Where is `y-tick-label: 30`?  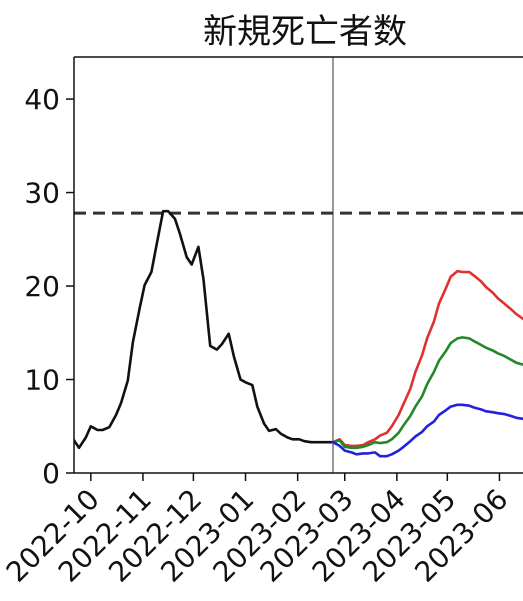 y-tick-label: 30 is located at coordinates (42, 193).